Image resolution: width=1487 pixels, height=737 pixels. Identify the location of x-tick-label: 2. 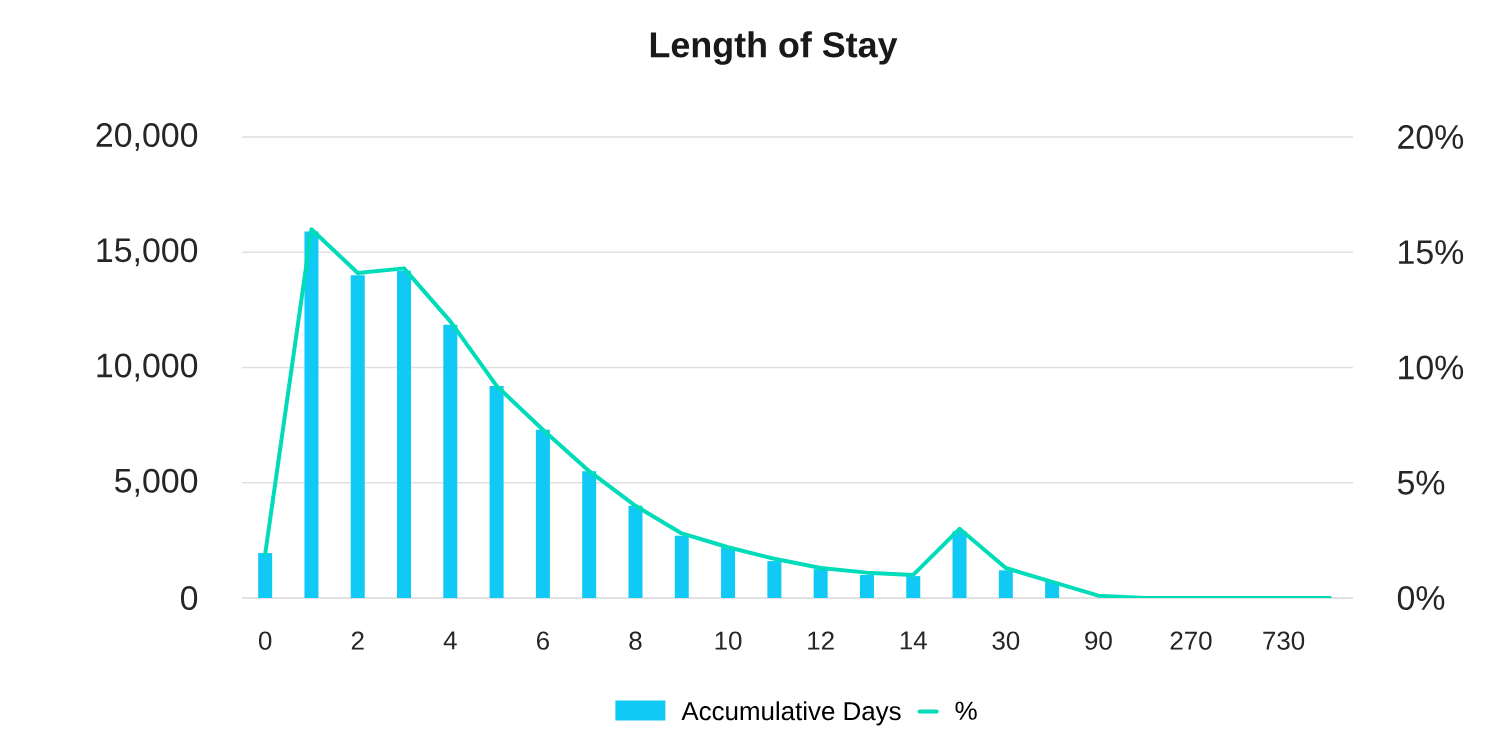
(357, 640).